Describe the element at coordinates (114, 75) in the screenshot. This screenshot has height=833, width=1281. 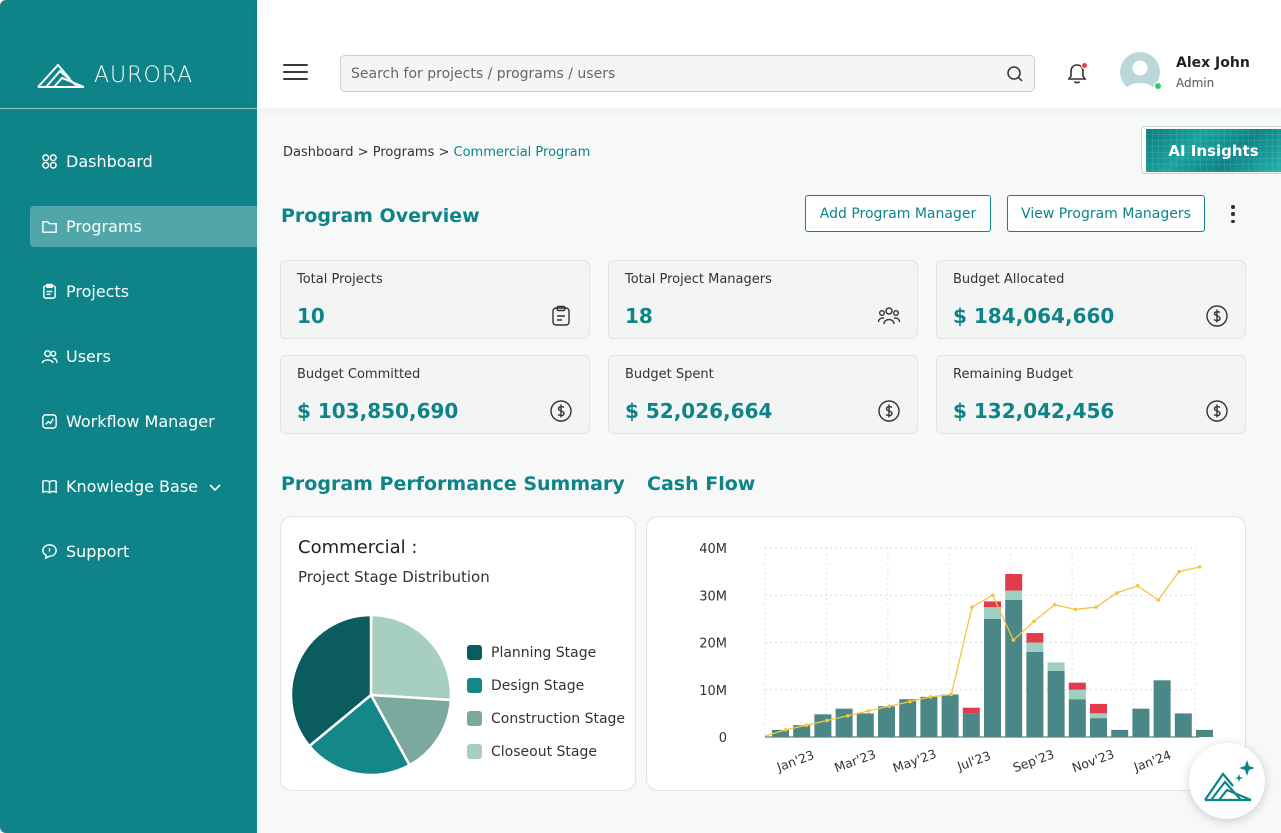
I see `brand-logo: AURORA` at that location.